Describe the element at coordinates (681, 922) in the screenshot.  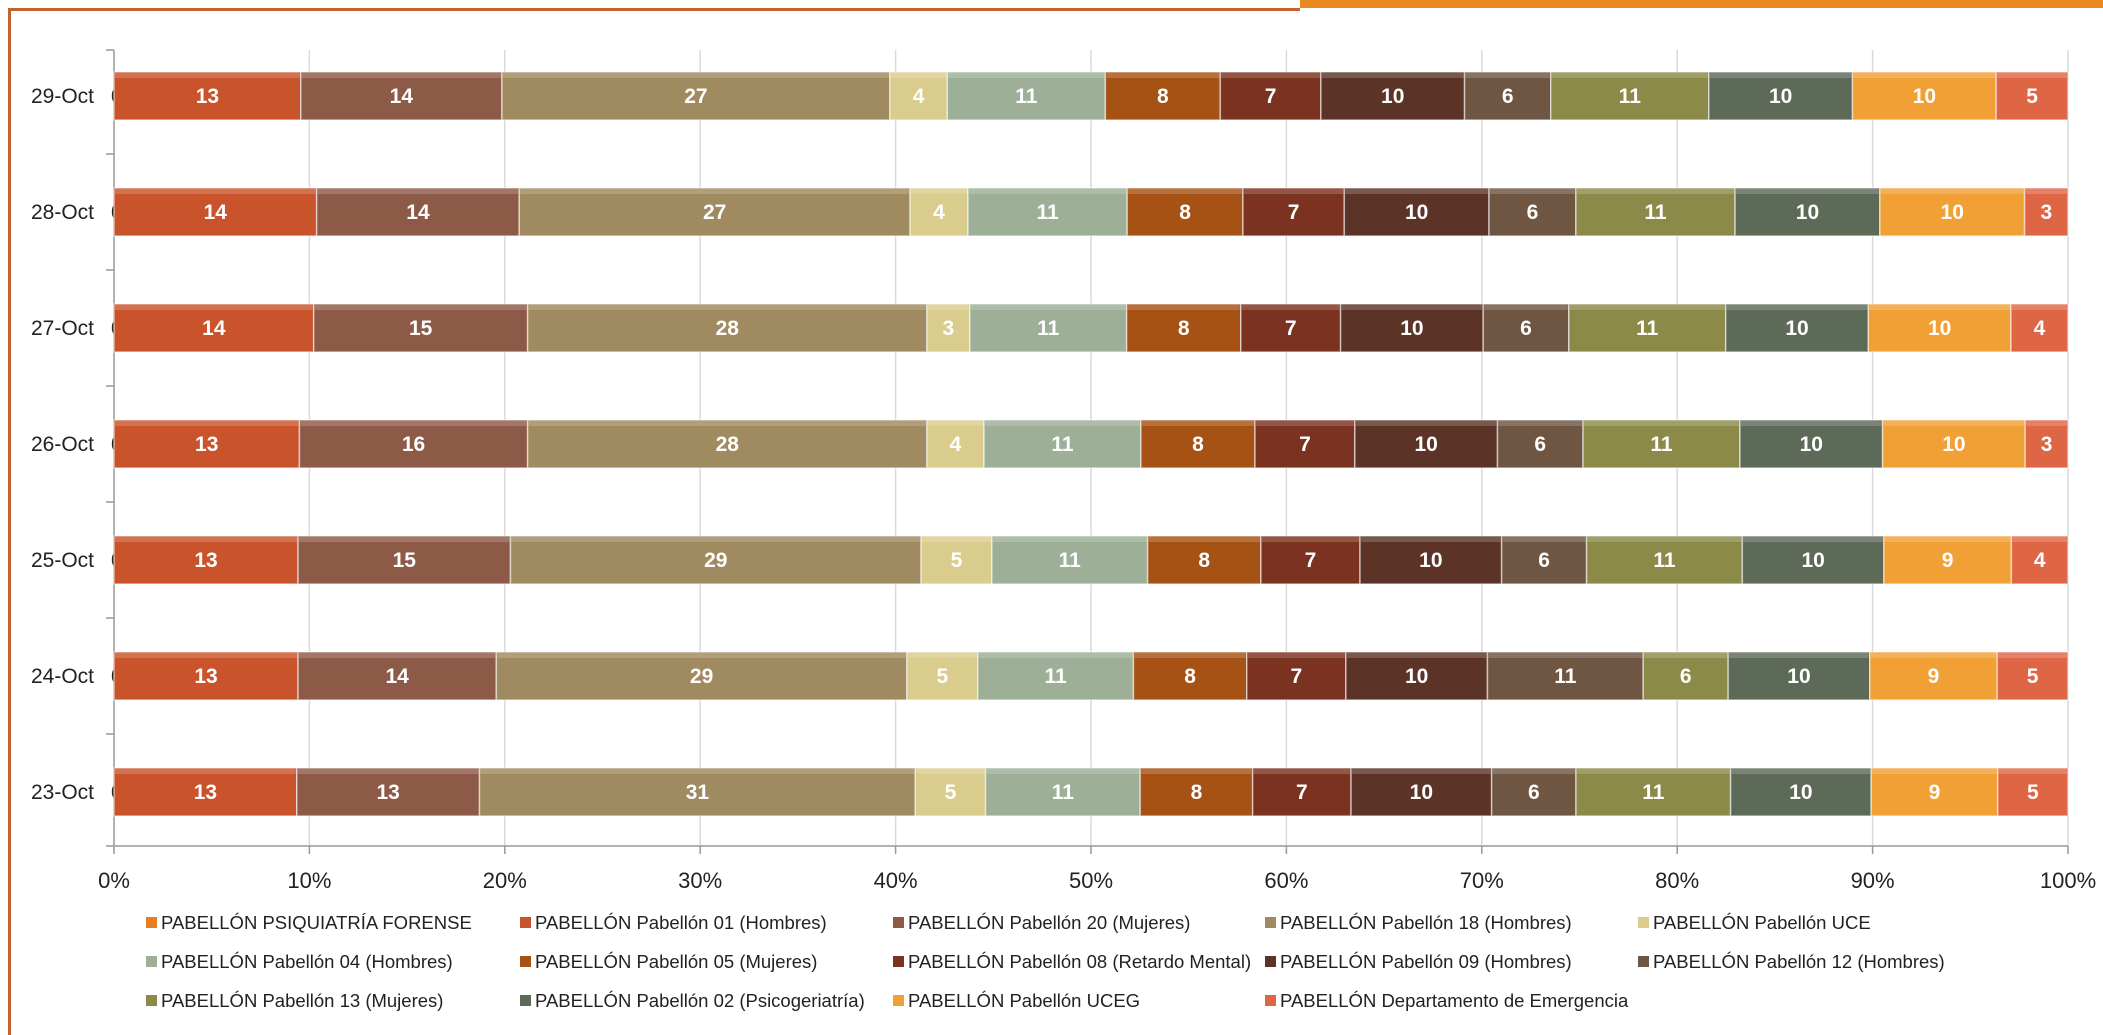
I see `legend-label: PABELLÓN Pabellón 01 (Hombres)` at that location.